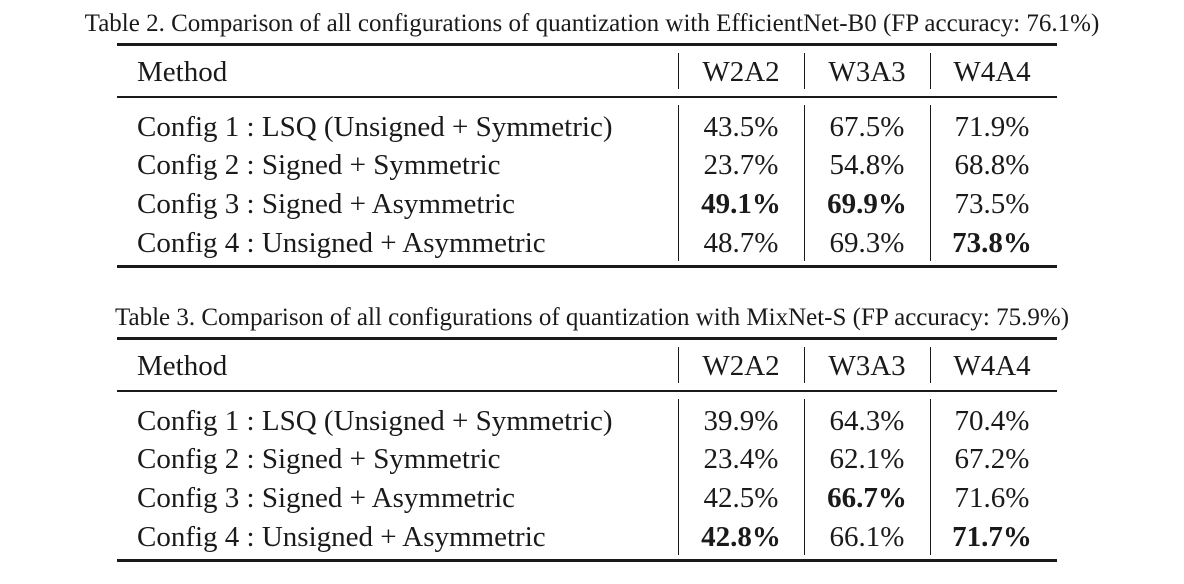 Image resolution: width=1184 pixels, height=584 pixels. Describe the element at coordinates (992, 421) in the screenshot. I see `w4a4-cell: 70.4%` at that location.